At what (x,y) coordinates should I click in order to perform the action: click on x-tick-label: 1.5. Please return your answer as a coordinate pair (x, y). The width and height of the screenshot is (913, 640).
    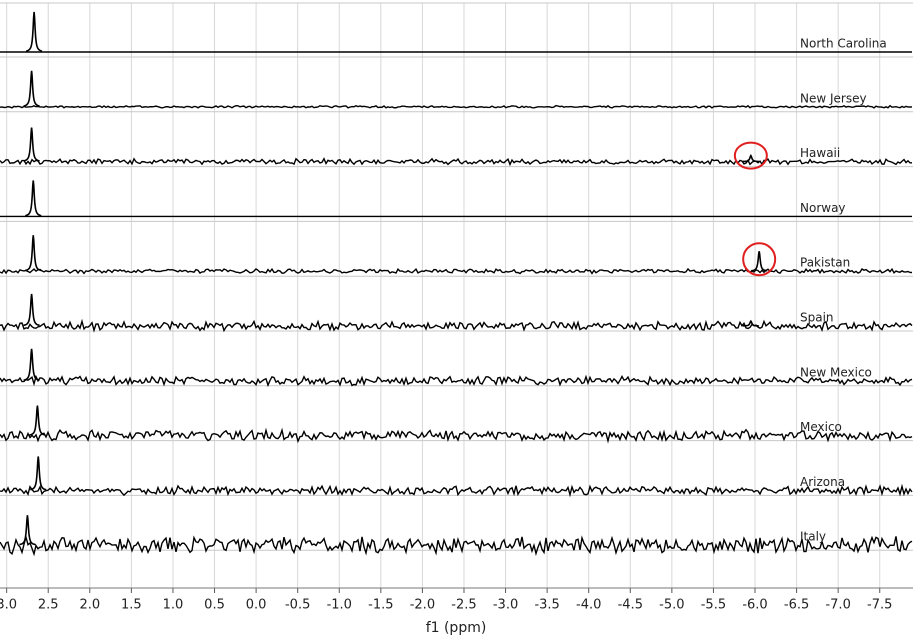
    Looking at the image, I should click on (131, 605).